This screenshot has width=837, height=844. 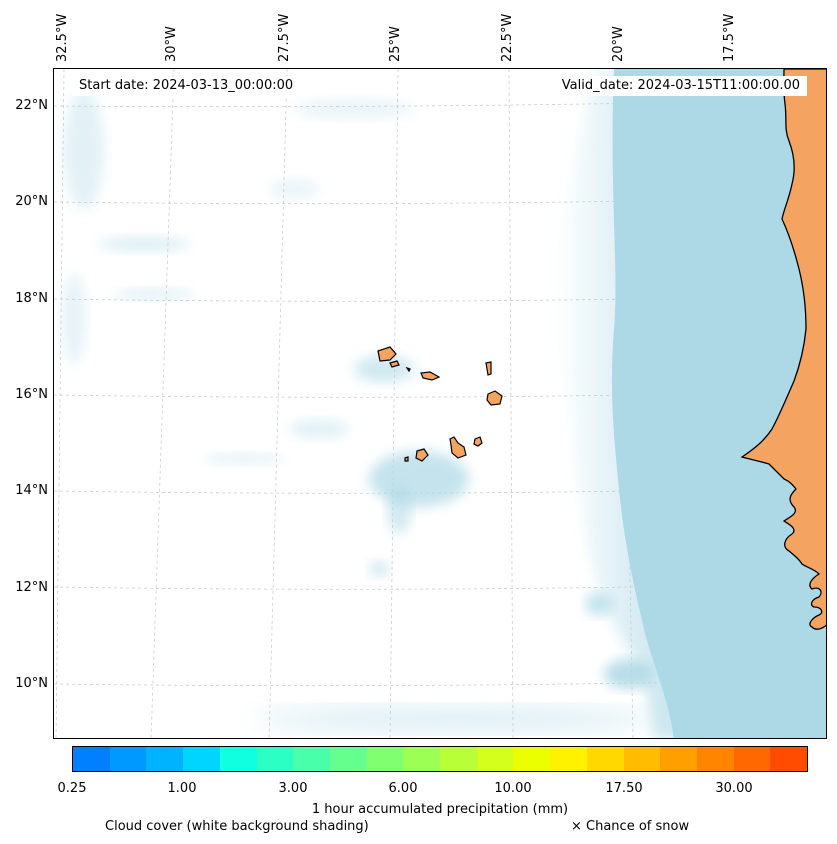 I want to click on lat-label-14n: 14°N, so click(x=31, y=490).